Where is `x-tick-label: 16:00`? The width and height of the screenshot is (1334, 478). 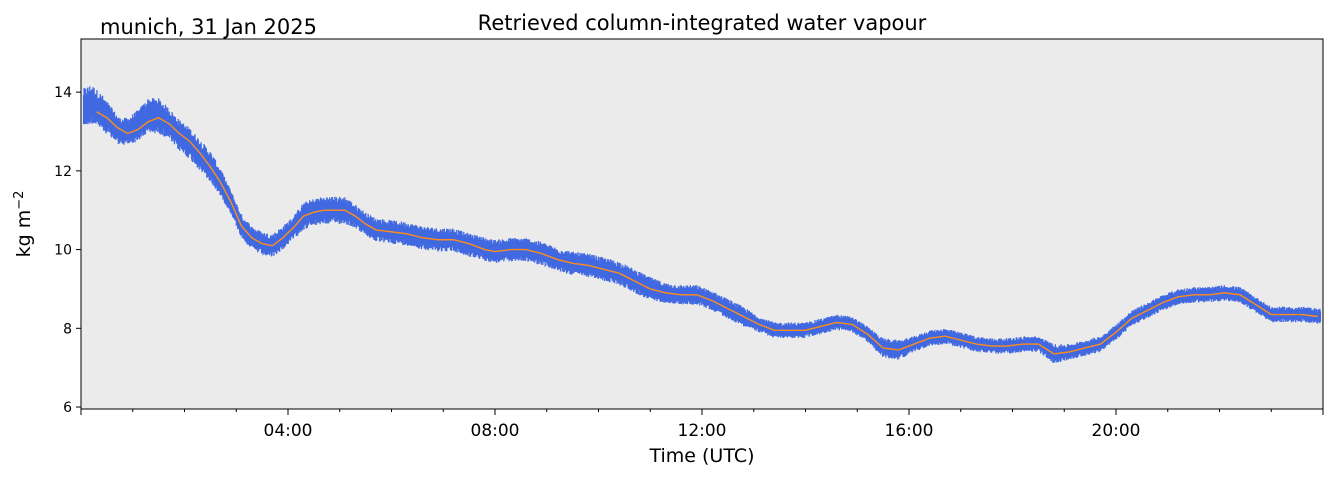 x-tick-label: 16:00 is located at coordinates (909, 431).